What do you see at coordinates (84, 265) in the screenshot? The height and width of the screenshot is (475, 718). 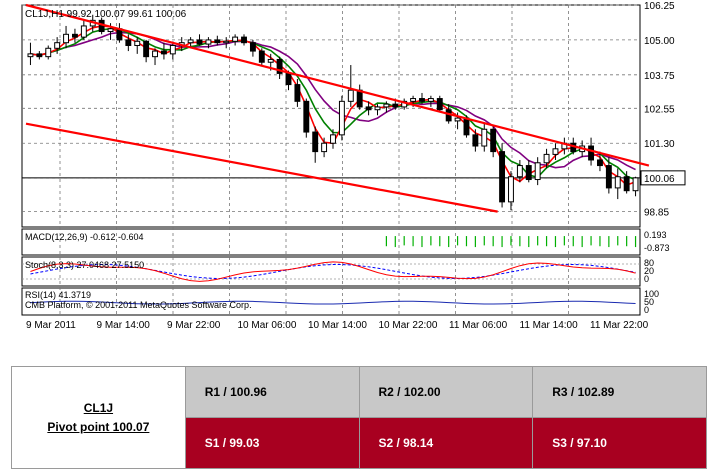 I see `stoch-label: Stoch(8,3,3) 27.0468 27.5150` at bounding box center [84, 265].